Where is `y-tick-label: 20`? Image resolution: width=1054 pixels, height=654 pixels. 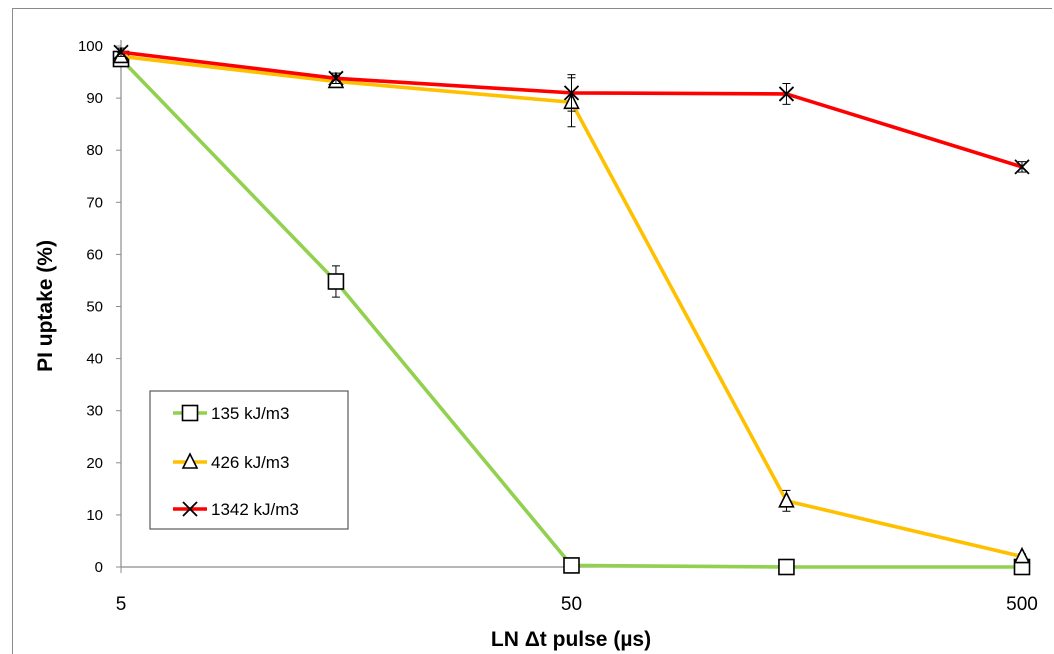 y-tick-label: 20 is located at coordinates (94, 463).